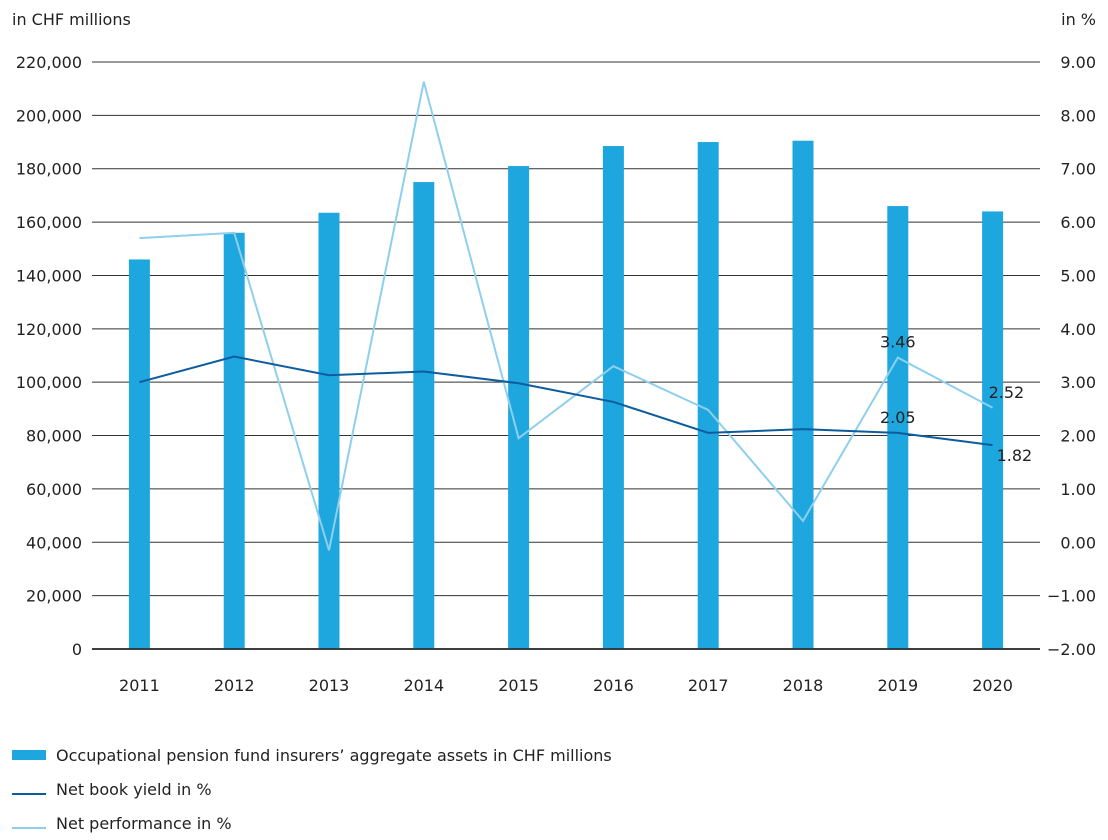  Describe the element at coordinates (1078, 436) in the screenshot. I see `right-tick-label: 2.00` at that location.